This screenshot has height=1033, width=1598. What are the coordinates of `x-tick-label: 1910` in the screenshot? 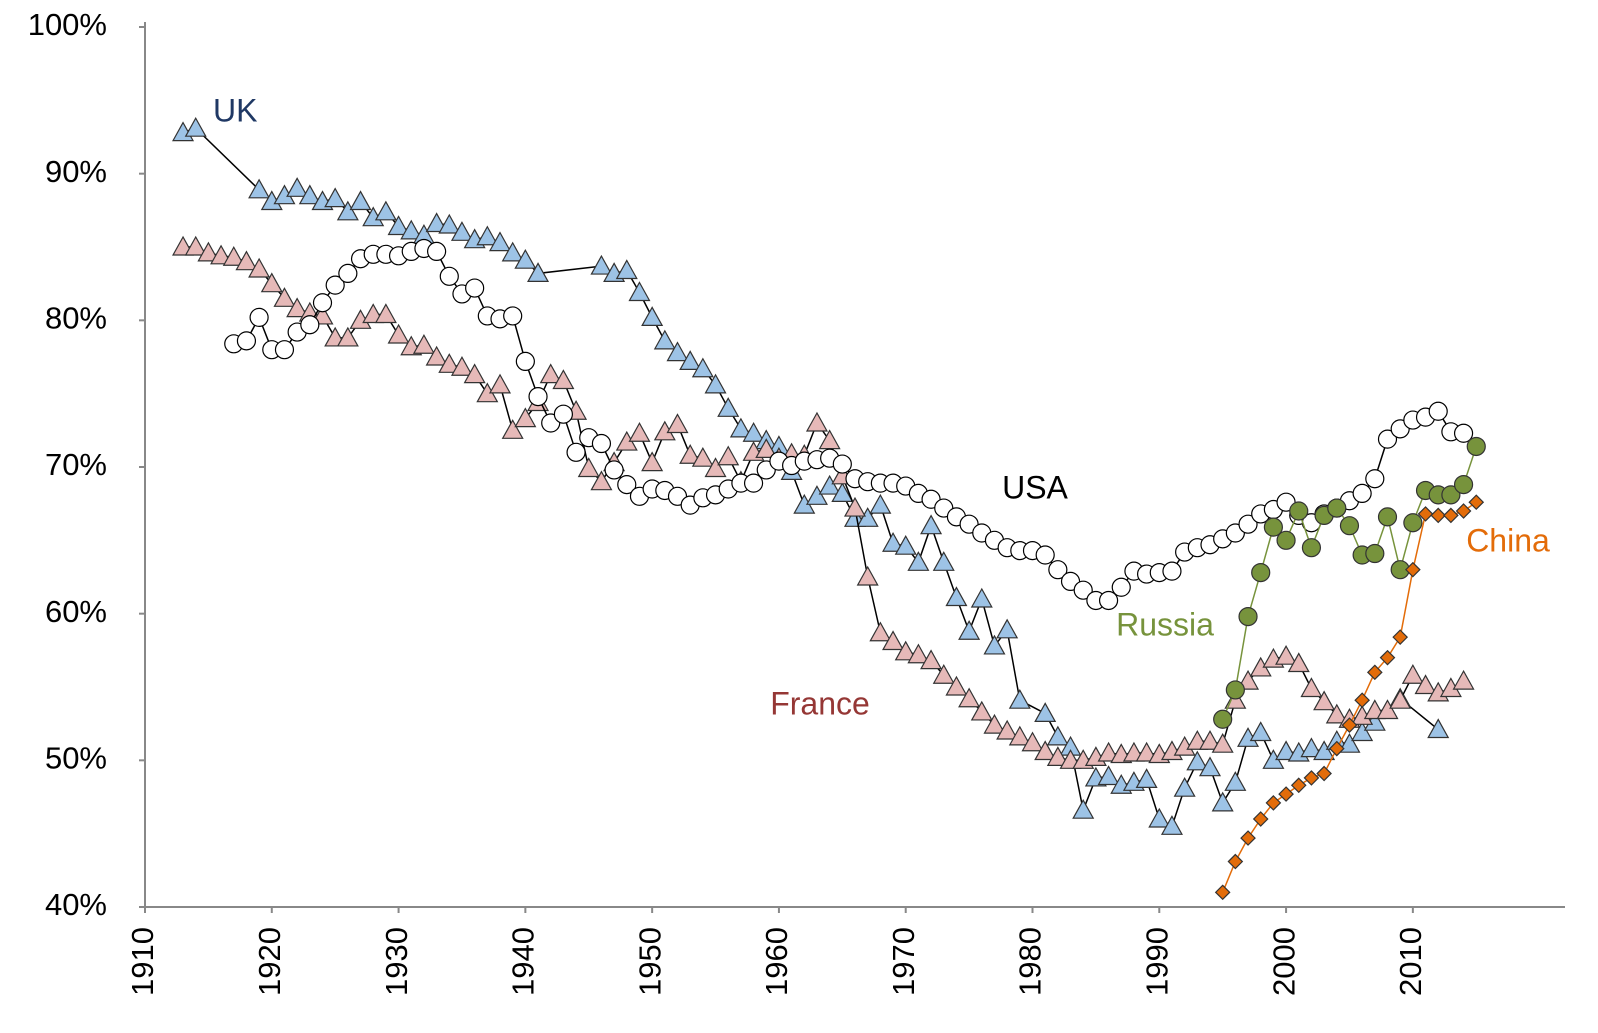 It's located at (142, 961).